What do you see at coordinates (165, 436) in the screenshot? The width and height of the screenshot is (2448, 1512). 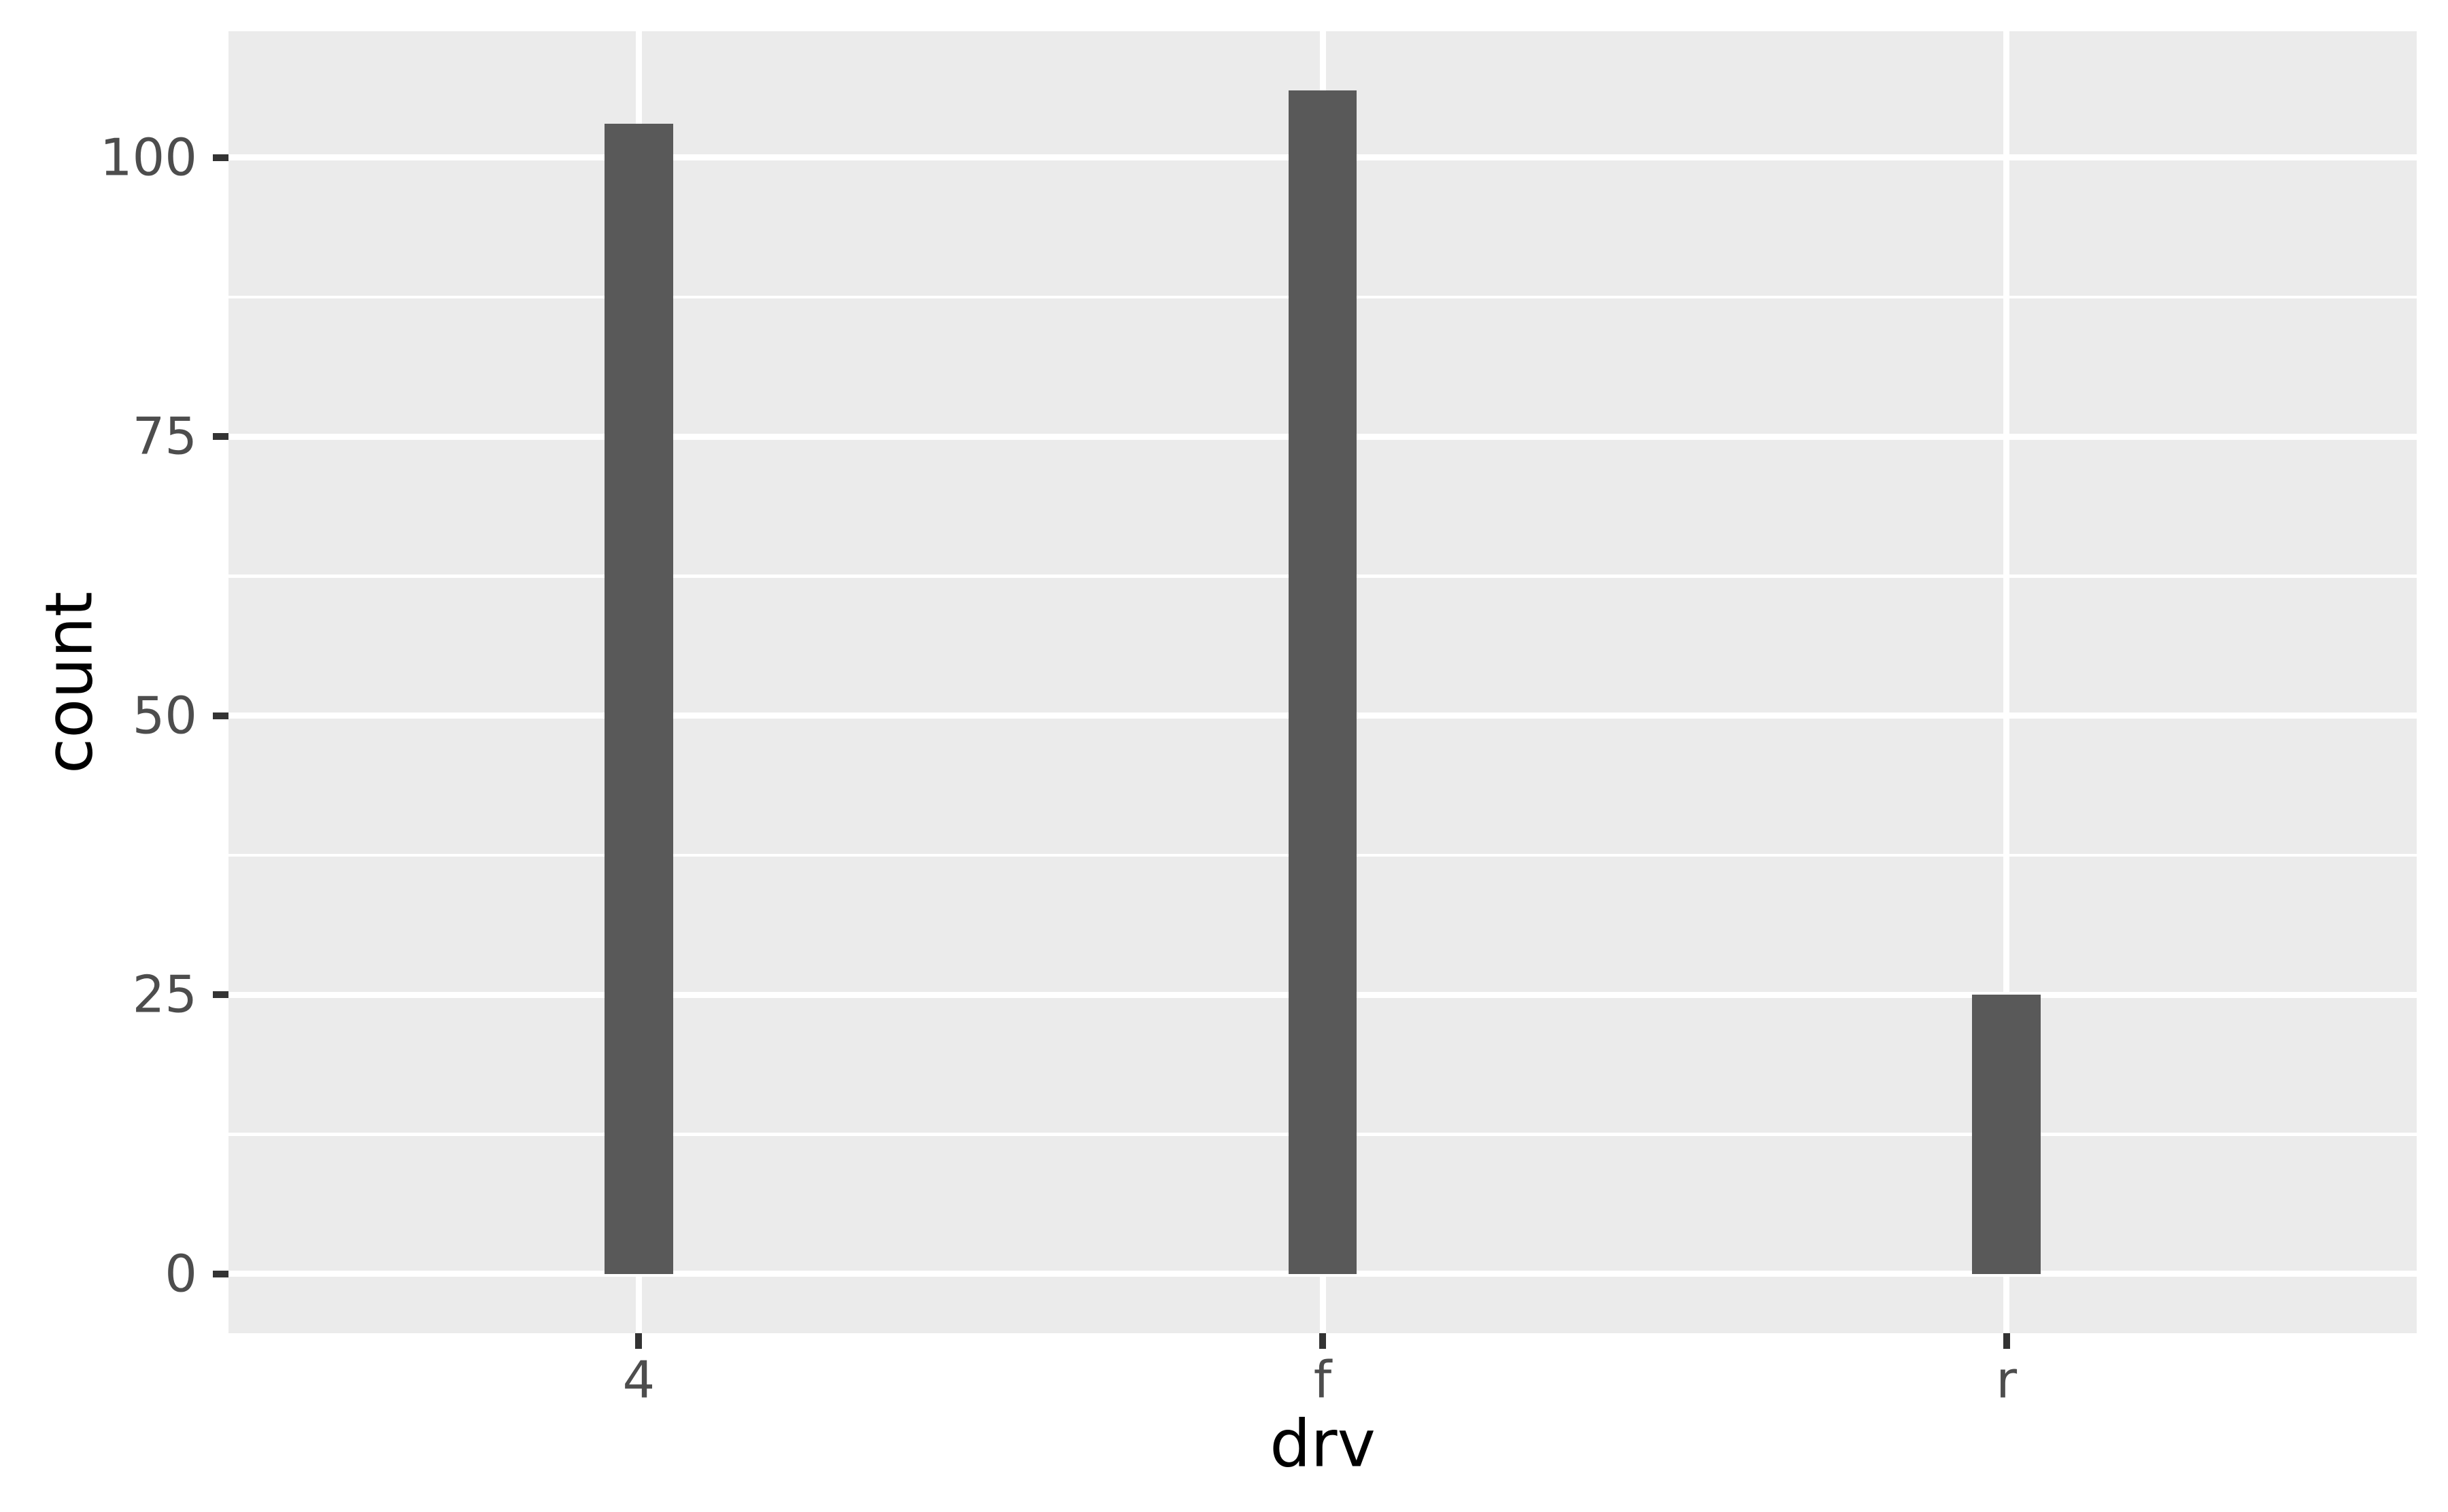 I see `y-axis-tick-label: 75` at bounding box center [165, 436].